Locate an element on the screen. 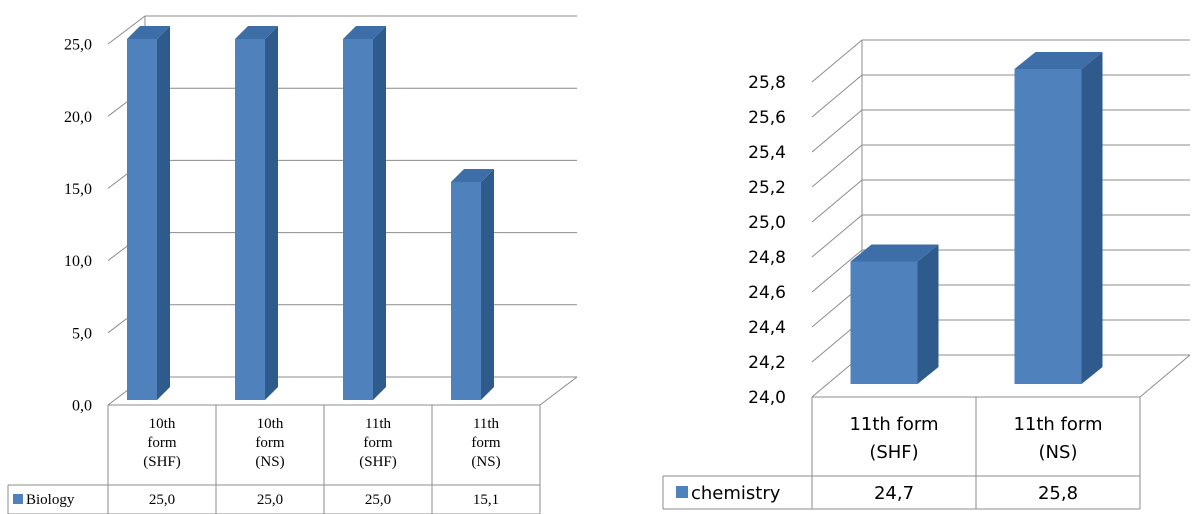 This screenshot has width=1192, height=514. y-tick-label: 24,8 is located at coordinates (767, 258).